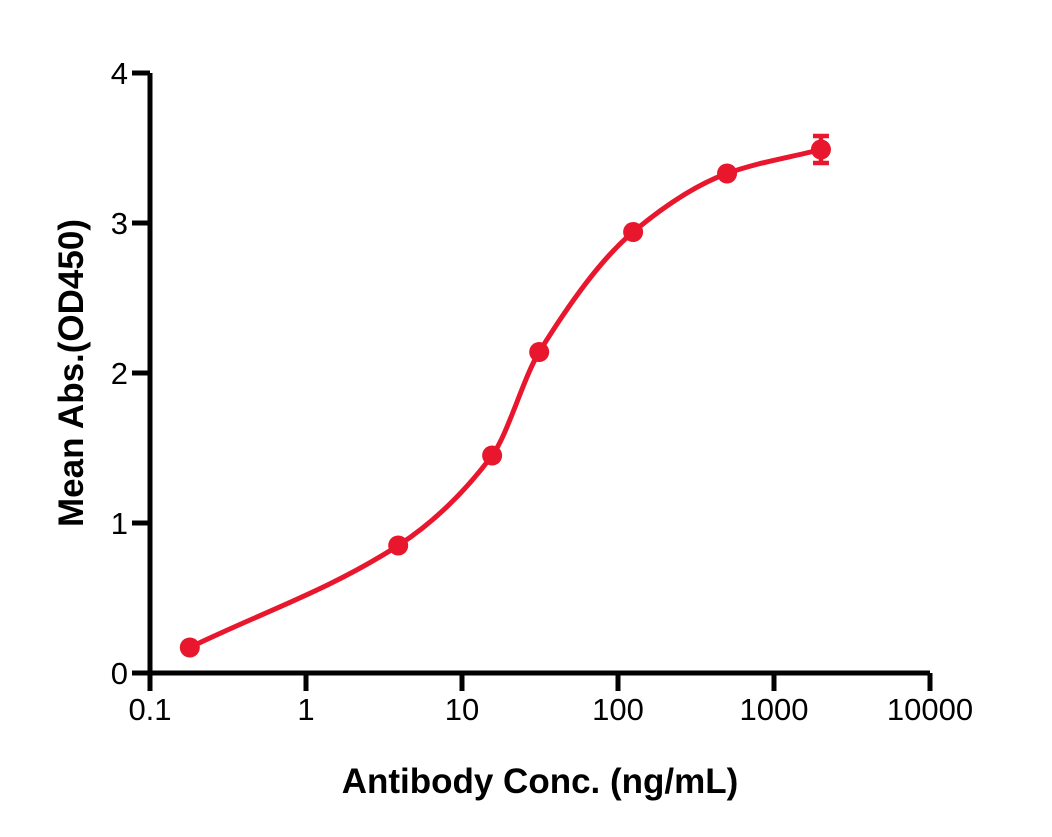 The height and width of the screenshot is (837, 1052). Describe the element at coordinates (462, 709) in the screenshot. I see `x-tick-label: 10` at that location.